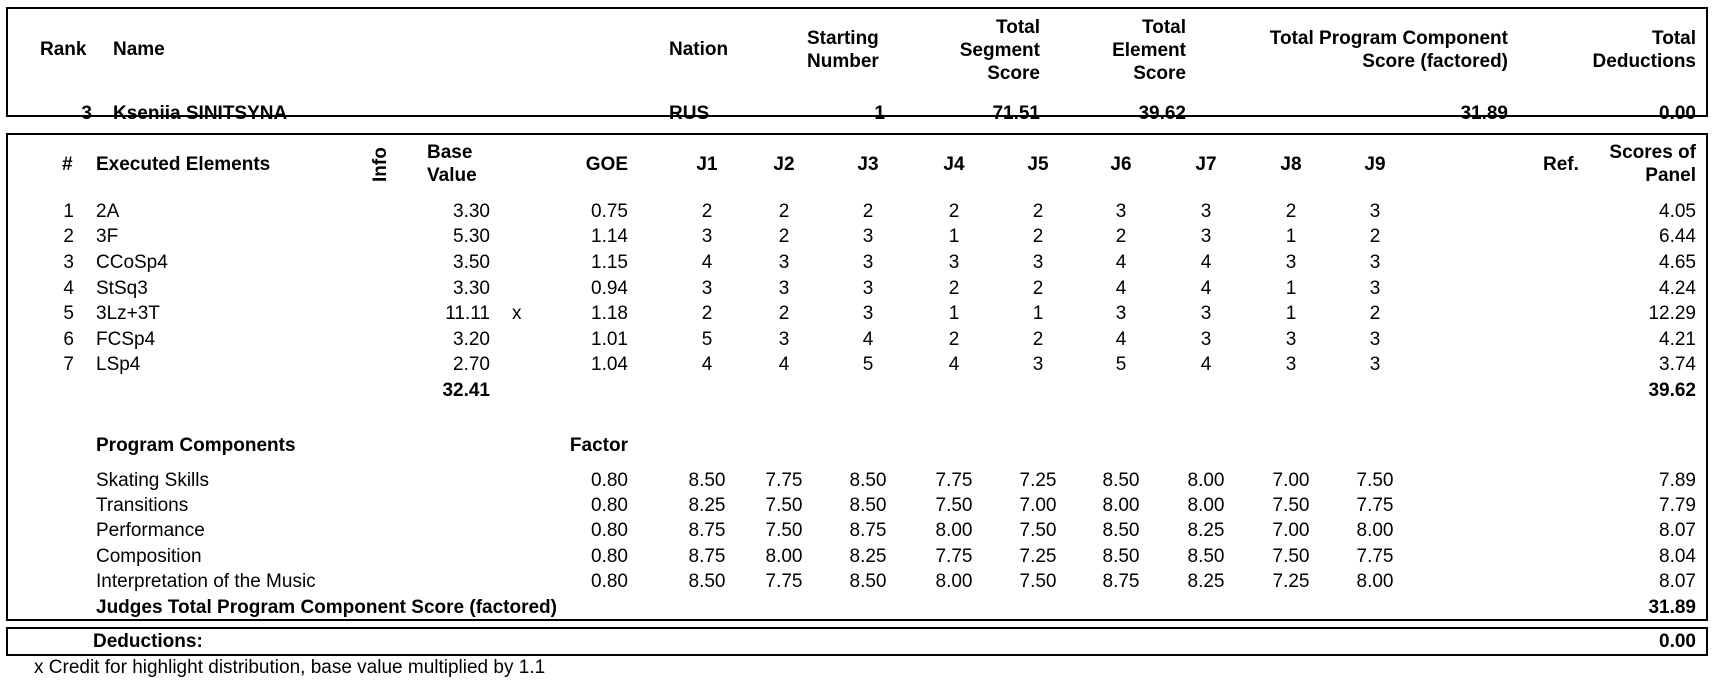  What do you see at coordinates (200, 113) in the screenshot?
I see `skater-name: Kseniia SINITSYNA` at bounding box center [200, 113].